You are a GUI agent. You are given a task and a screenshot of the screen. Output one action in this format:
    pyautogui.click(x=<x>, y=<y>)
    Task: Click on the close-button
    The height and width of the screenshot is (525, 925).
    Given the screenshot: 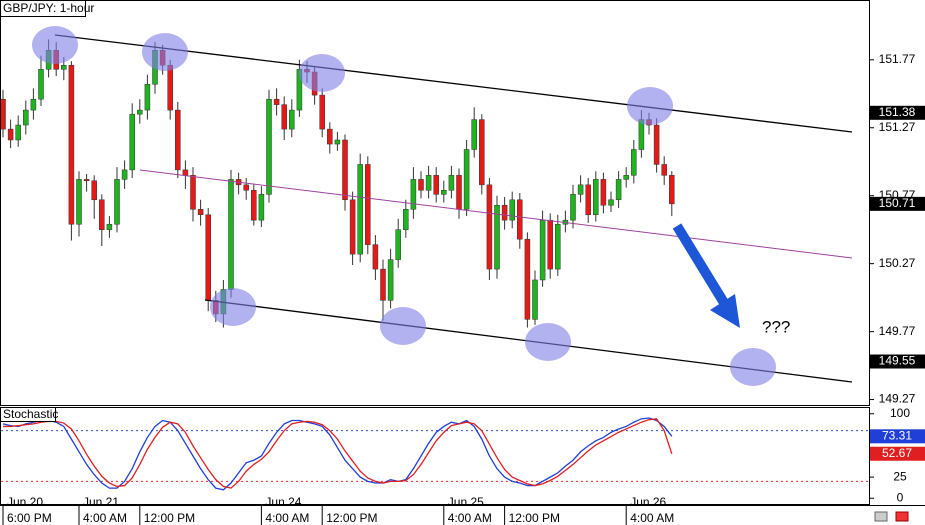 What is the action you would take?
    pyautogui.click(x=902, y=516)
    